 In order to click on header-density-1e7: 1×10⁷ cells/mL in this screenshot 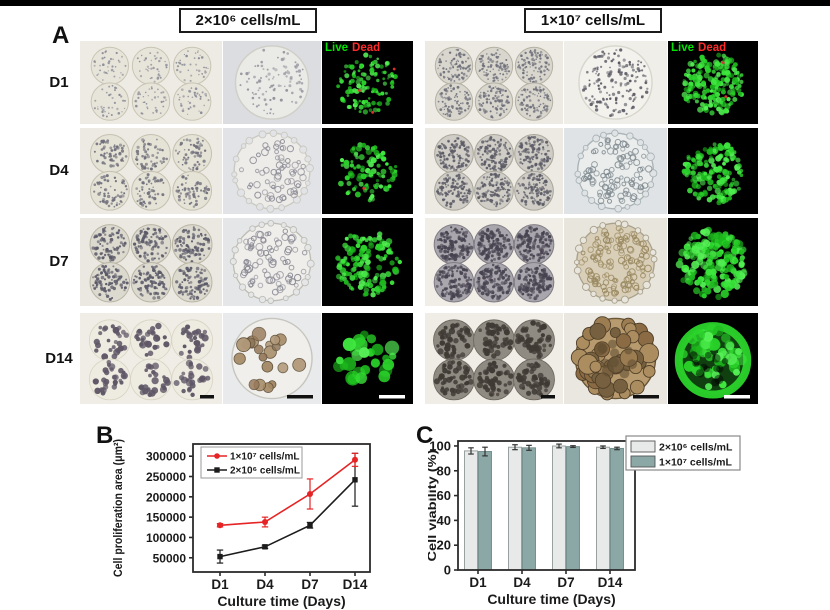, I will do `click(593, 20)`.